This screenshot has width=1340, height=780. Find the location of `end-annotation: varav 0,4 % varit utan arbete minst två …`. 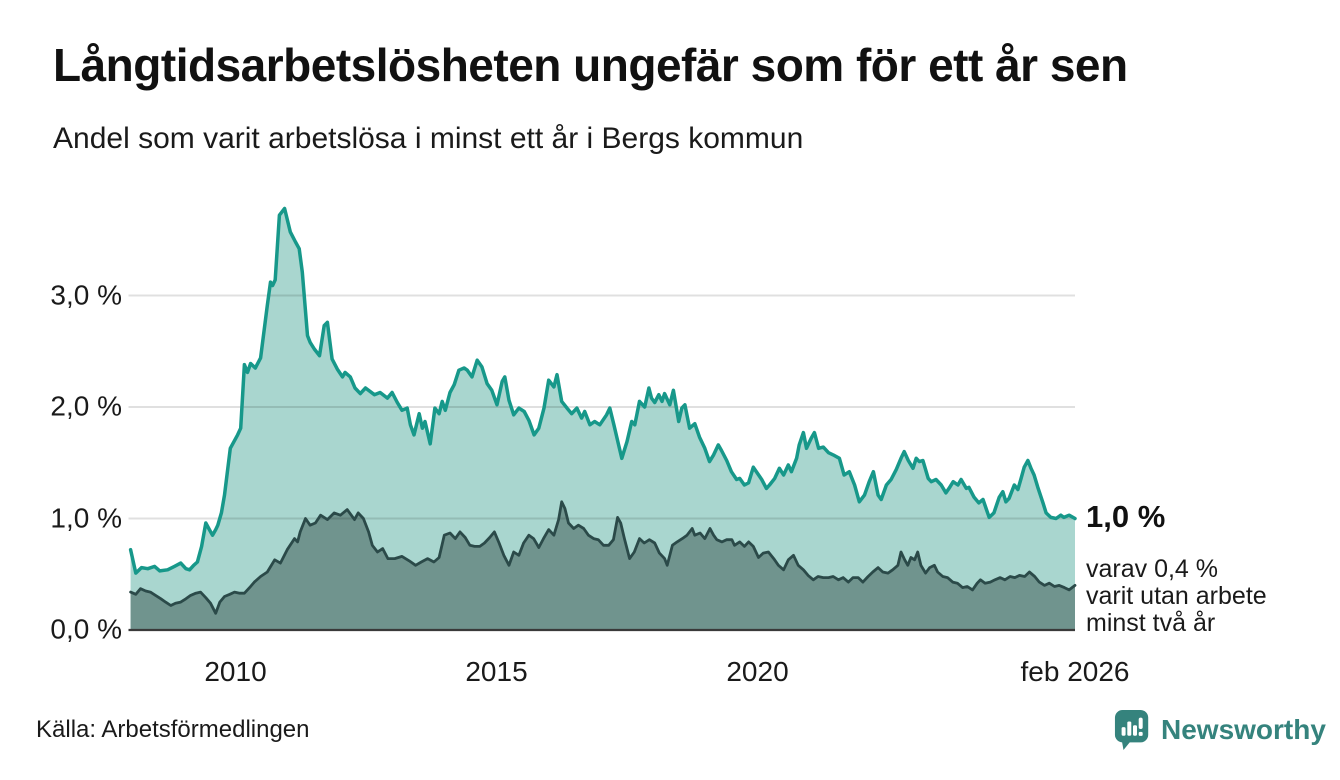

end-annotation: varav 0,4 % varit utan arbete minst två … is located at coordinates (1176, 596).